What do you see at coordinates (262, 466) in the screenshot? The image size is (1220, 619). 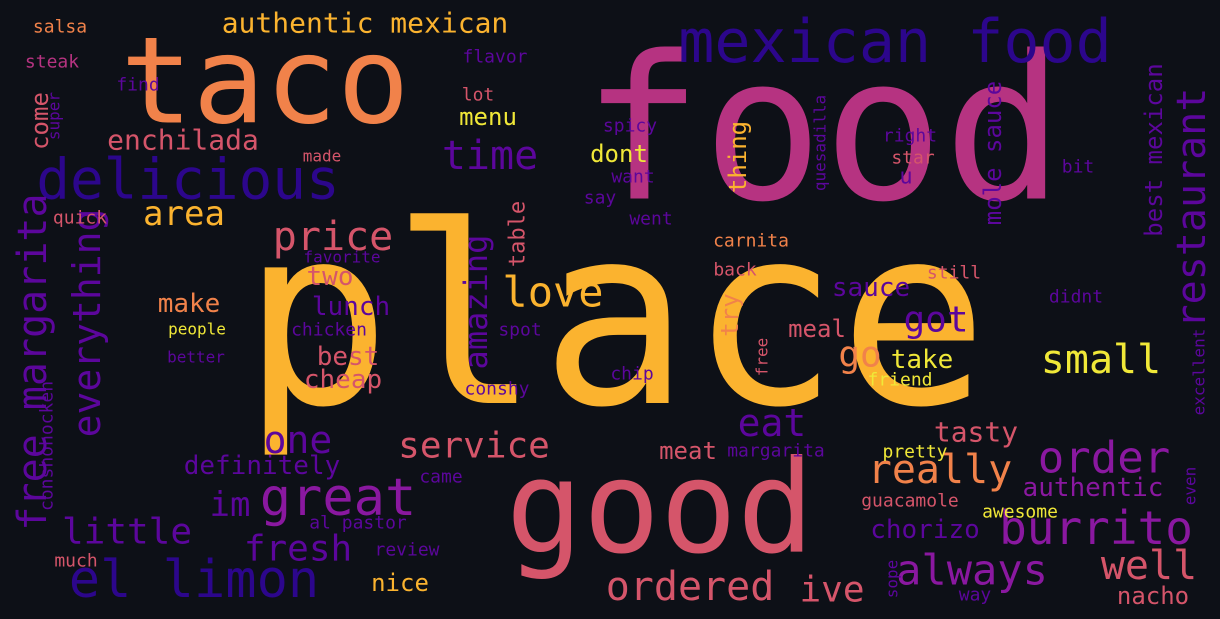 I see `cloud-word-definitely: definitely` at bounding box center [262, 466].